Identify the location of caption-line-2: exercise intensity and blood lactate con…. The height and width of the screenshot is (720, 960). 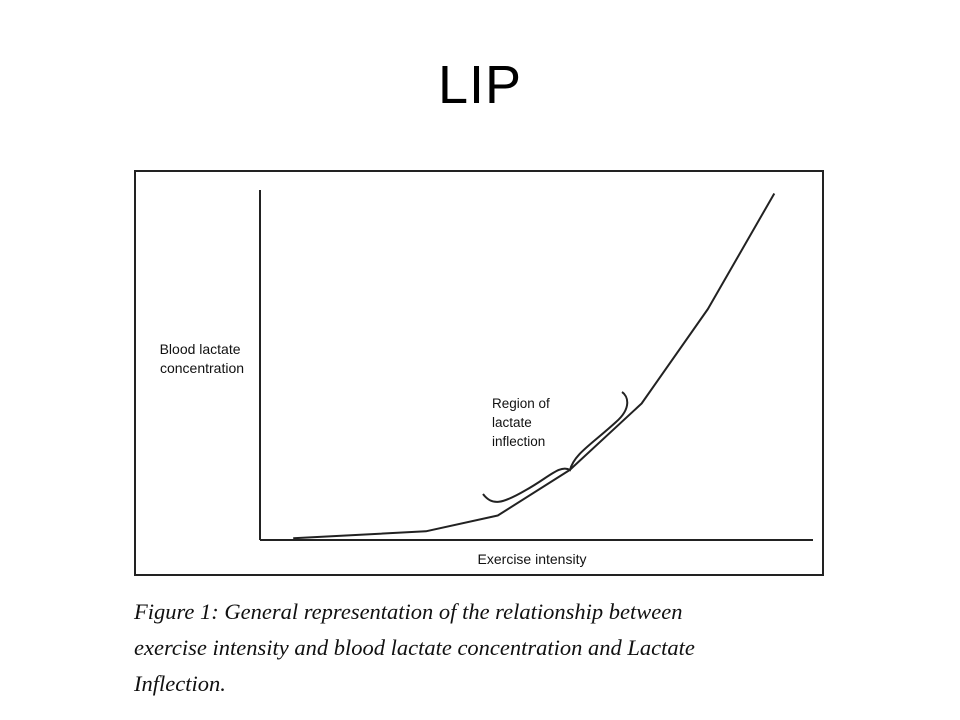
(414, 647).